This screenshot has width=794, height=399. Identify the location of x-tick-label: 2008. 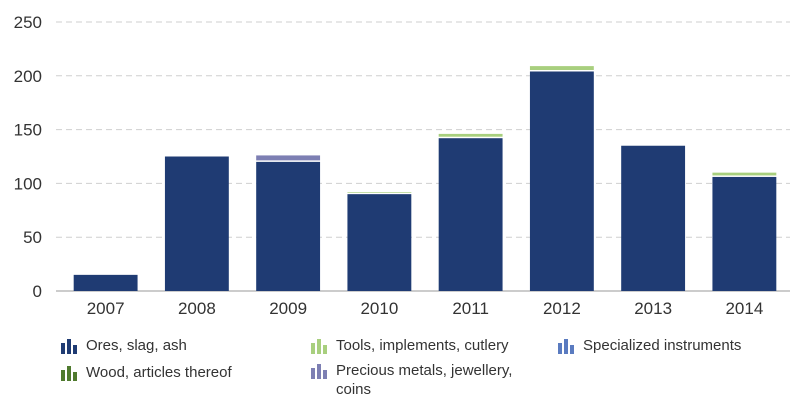
(197, 308).